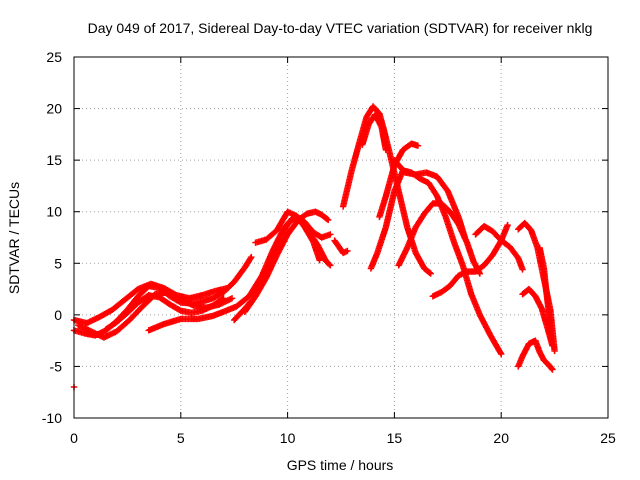  I want to click on y-tick-label: 15, so click(54, 160).